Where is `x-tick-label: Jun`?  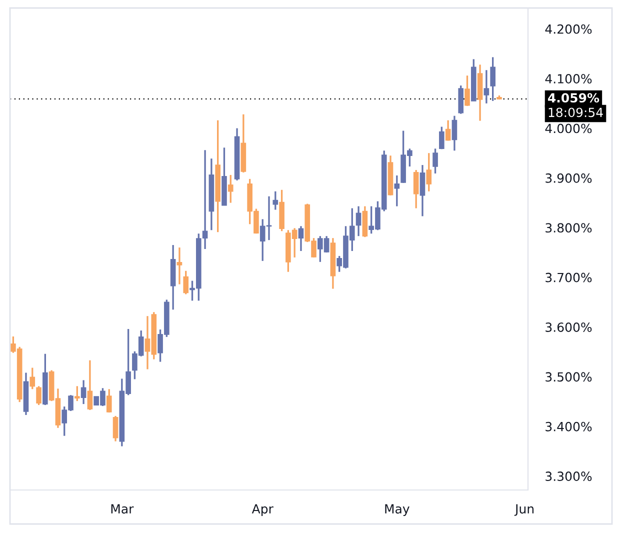
x-tick-label: Jun is located at coordinates (524, 510).